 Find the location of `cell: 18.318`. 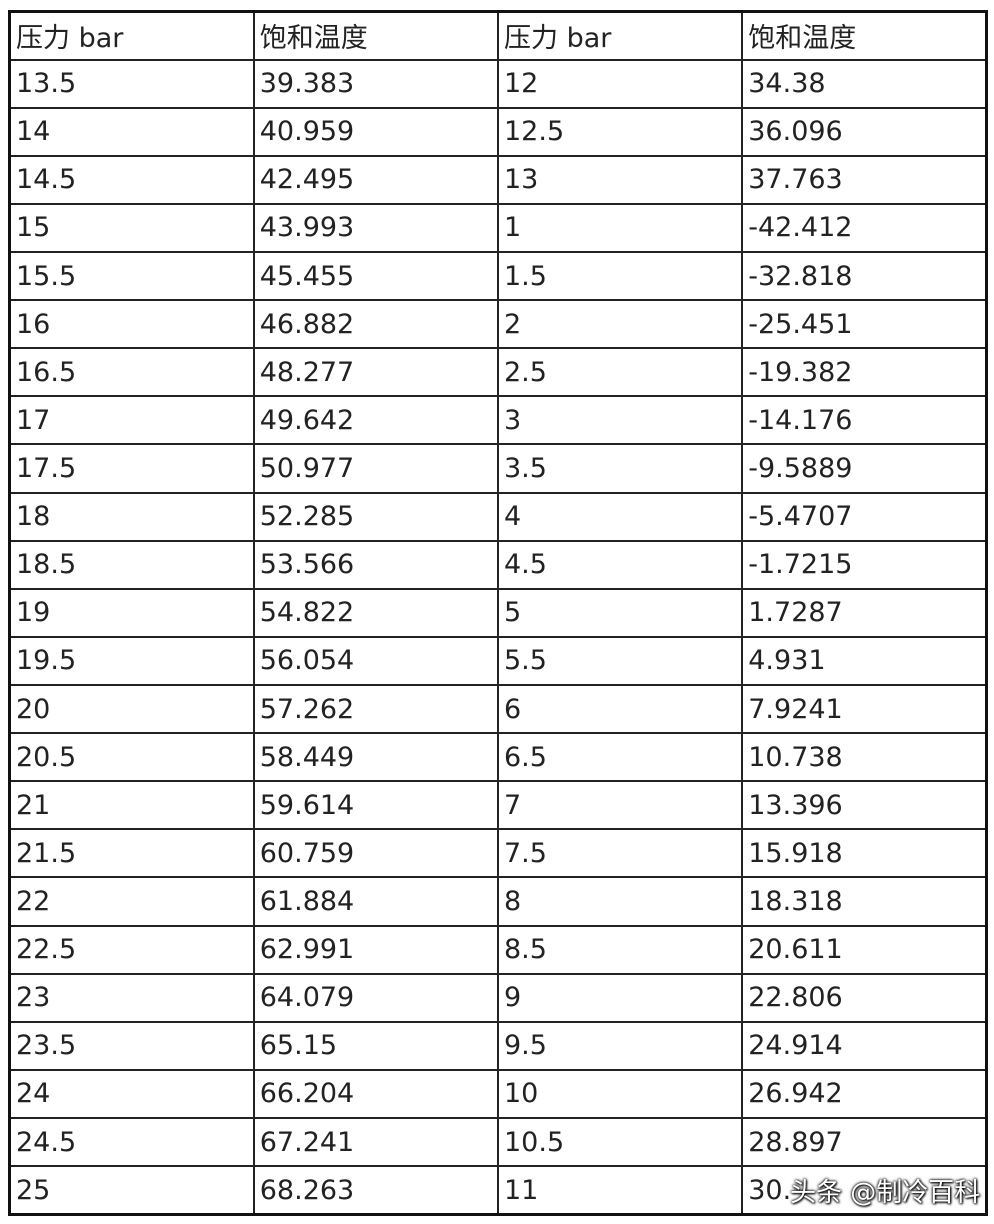

cell: 18.318 is located at coordinates (864, 901).